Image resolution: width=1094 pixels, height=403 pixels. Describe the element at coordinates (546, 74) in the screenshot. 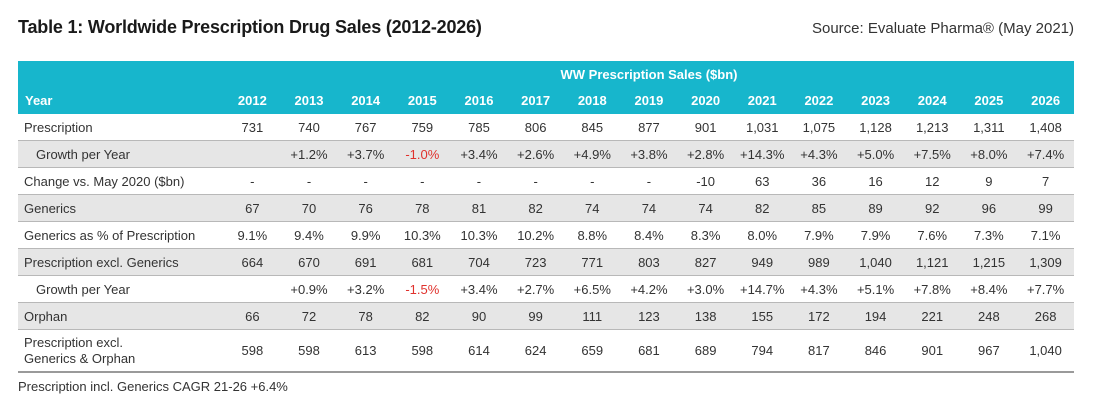

I see `group-header-row: WW Prescription Sales ($bn)` at that location.